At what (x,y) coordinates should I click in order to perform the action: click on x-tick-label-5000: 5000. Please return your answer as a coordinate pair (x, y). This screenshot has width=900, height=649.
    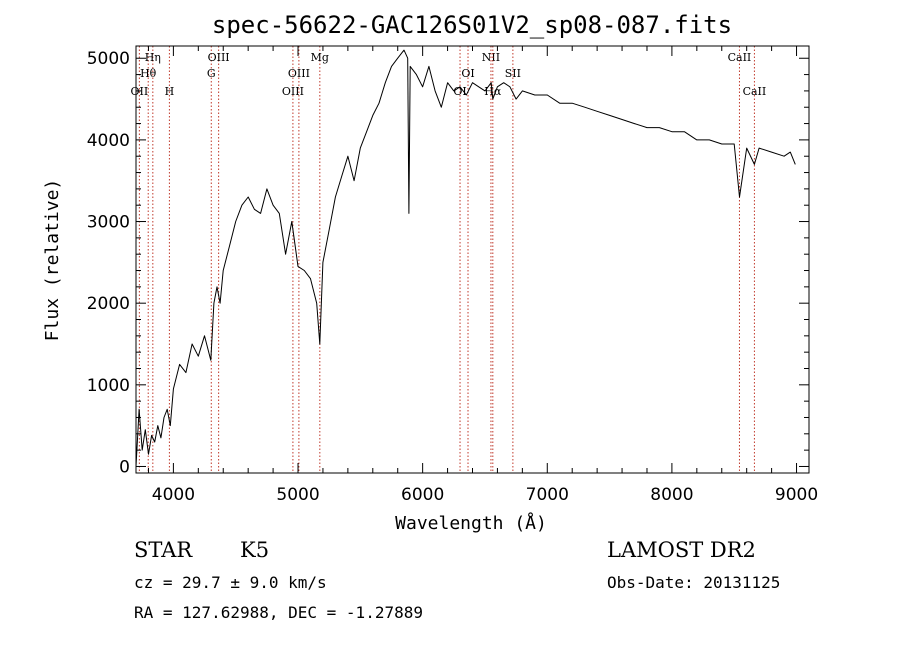
    Looking at the image, I should click on (297, 495).